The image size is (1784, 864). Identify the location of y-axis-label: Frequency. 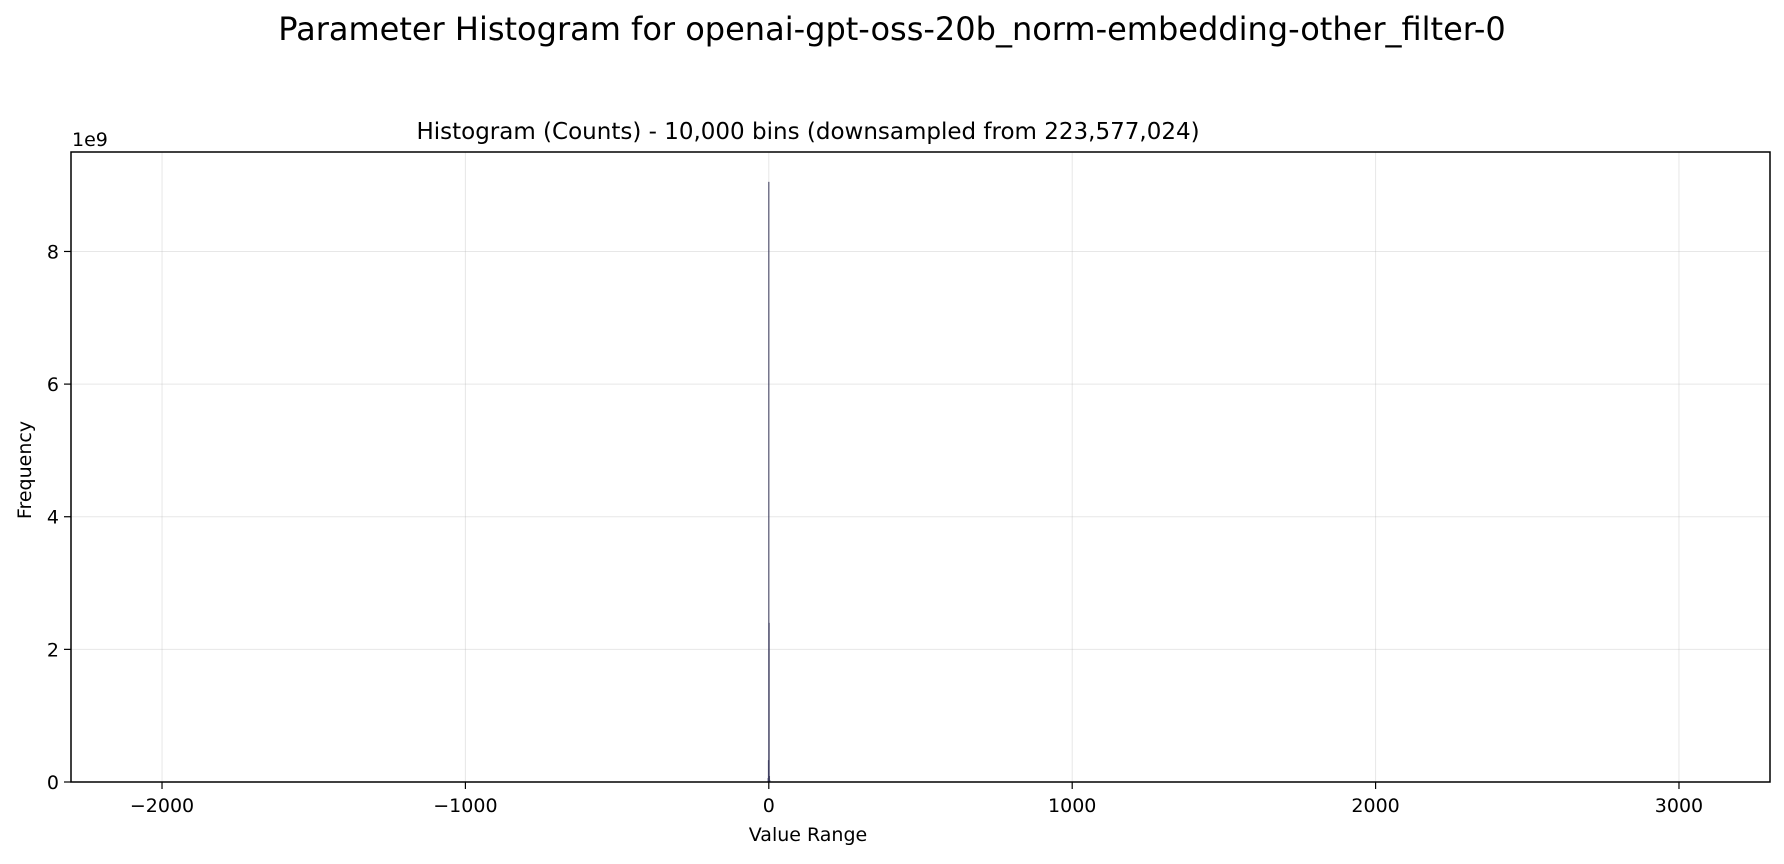
(25, 470).